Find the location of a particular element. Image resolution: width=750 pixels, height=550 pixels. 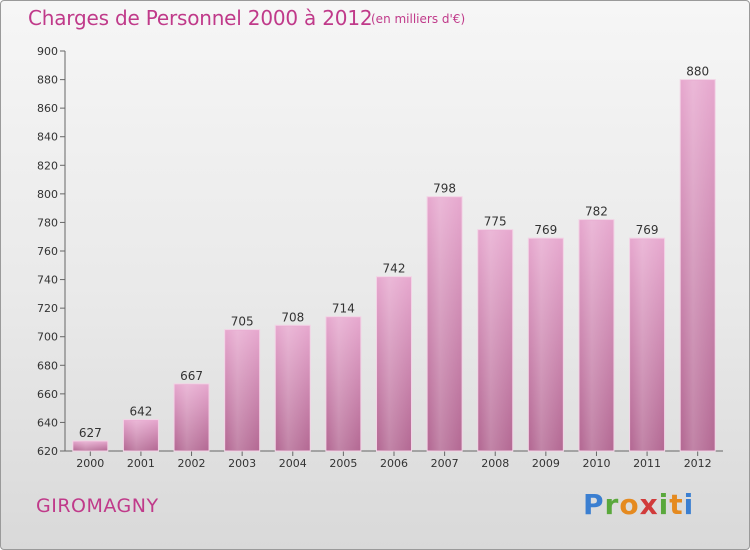

data-label-2001: 642 is located at coordinates (140, 412).